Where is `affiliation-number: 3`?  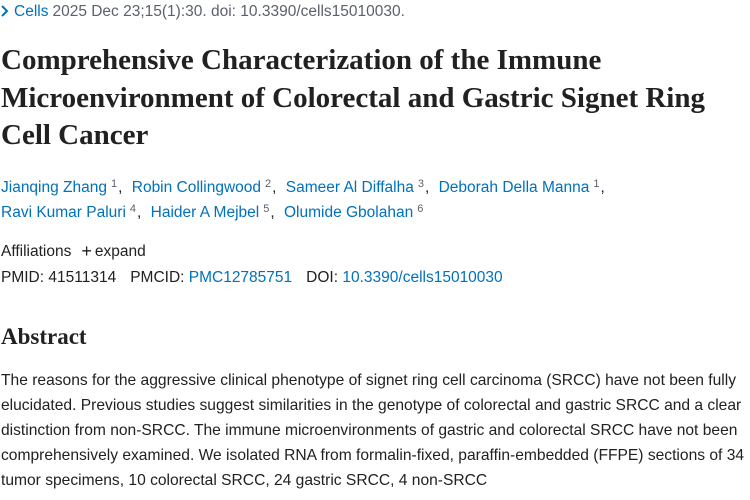 affiliation-number: 3 is located at coordinates (420, 184).